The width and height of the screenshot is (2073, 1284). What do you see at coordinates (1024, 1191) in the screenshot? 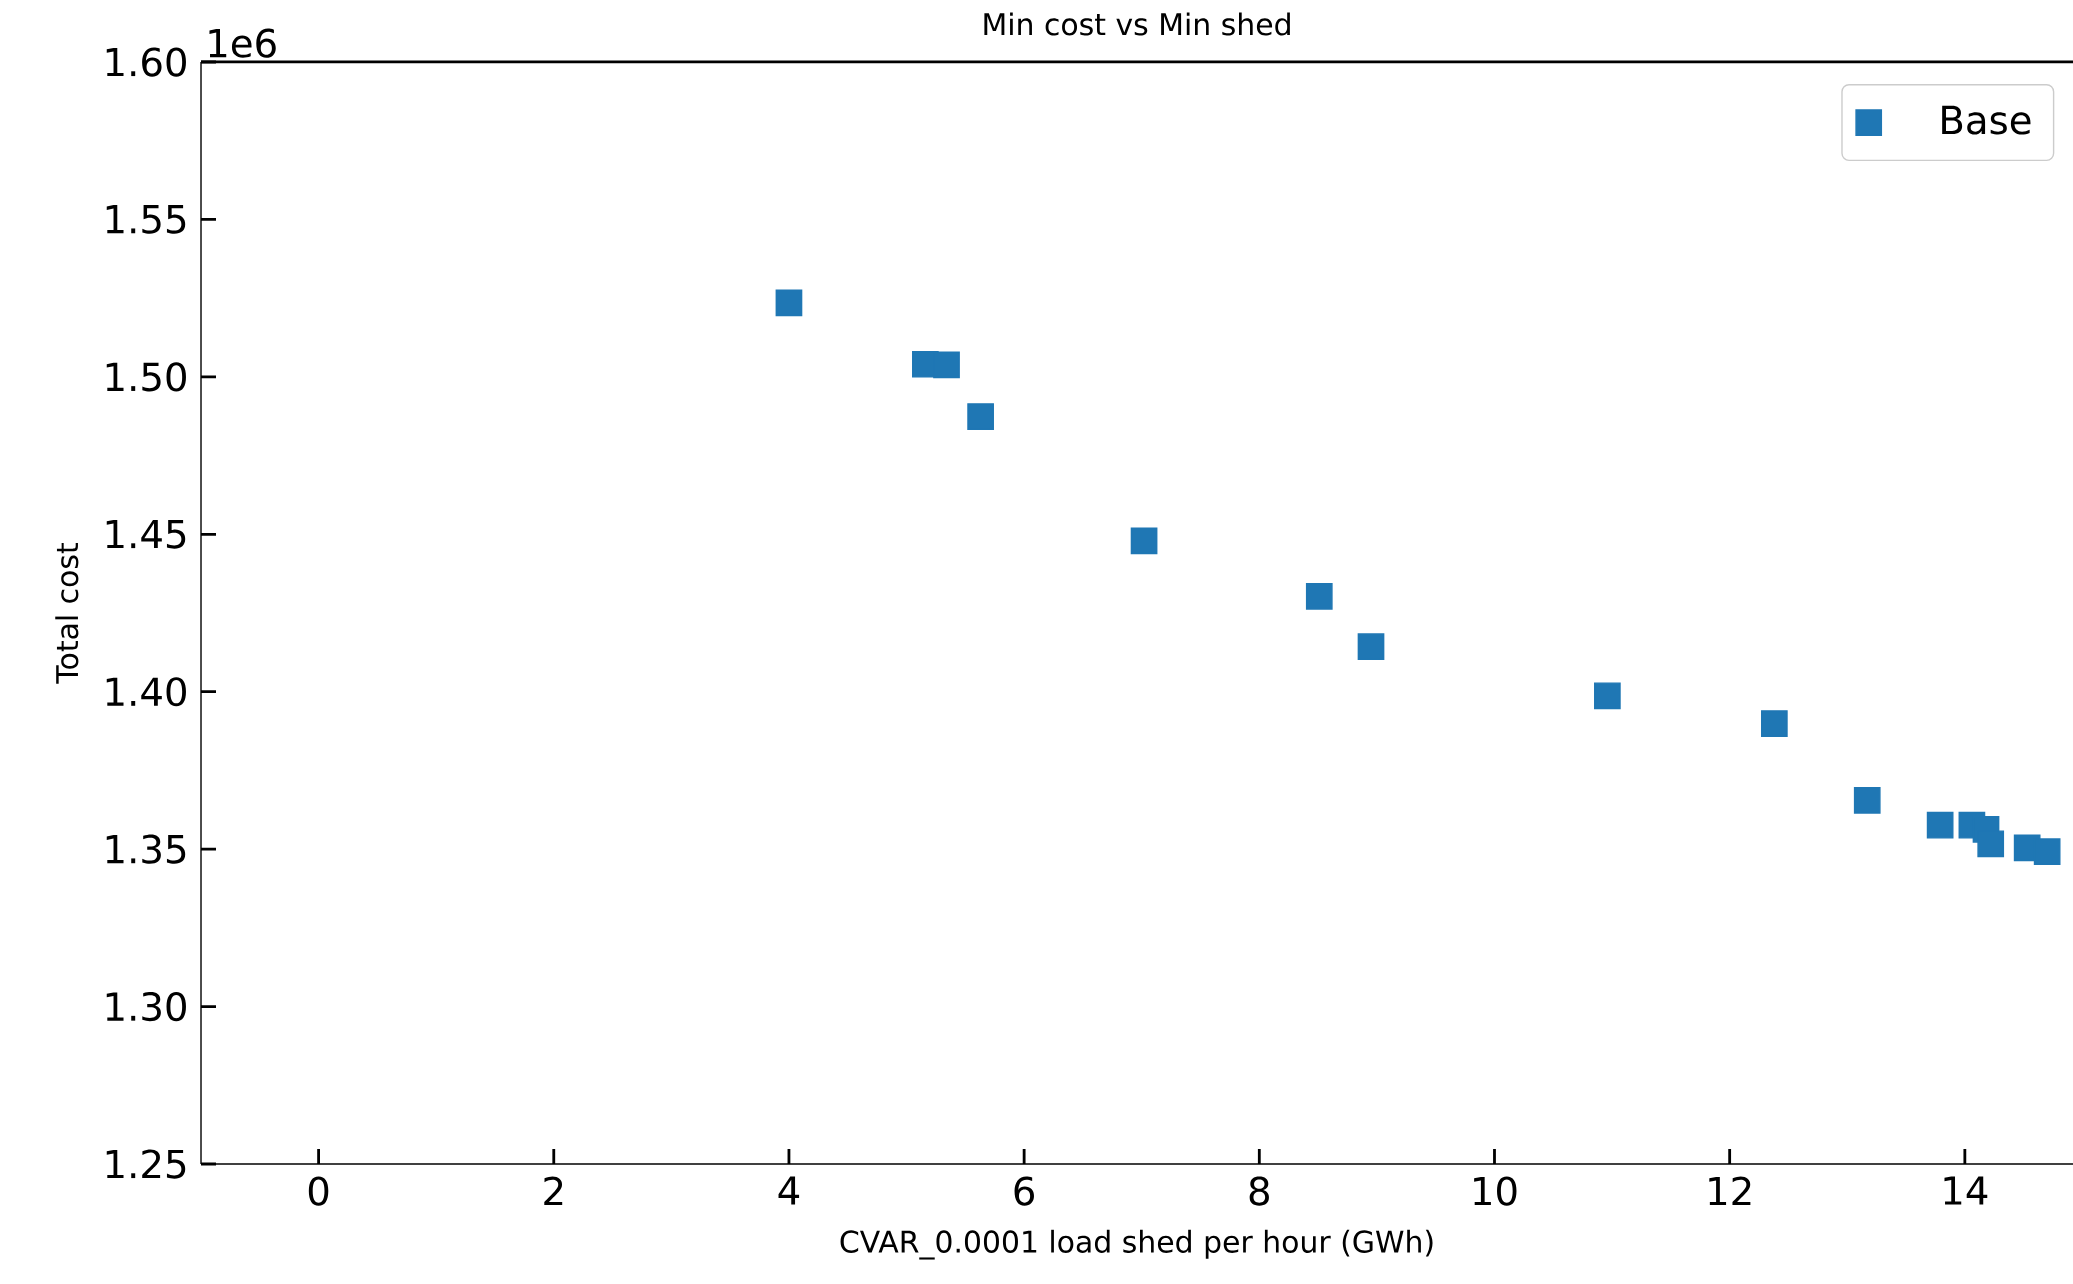
I see `x-tick-label: 6` at bounding box center [1024, 1191].